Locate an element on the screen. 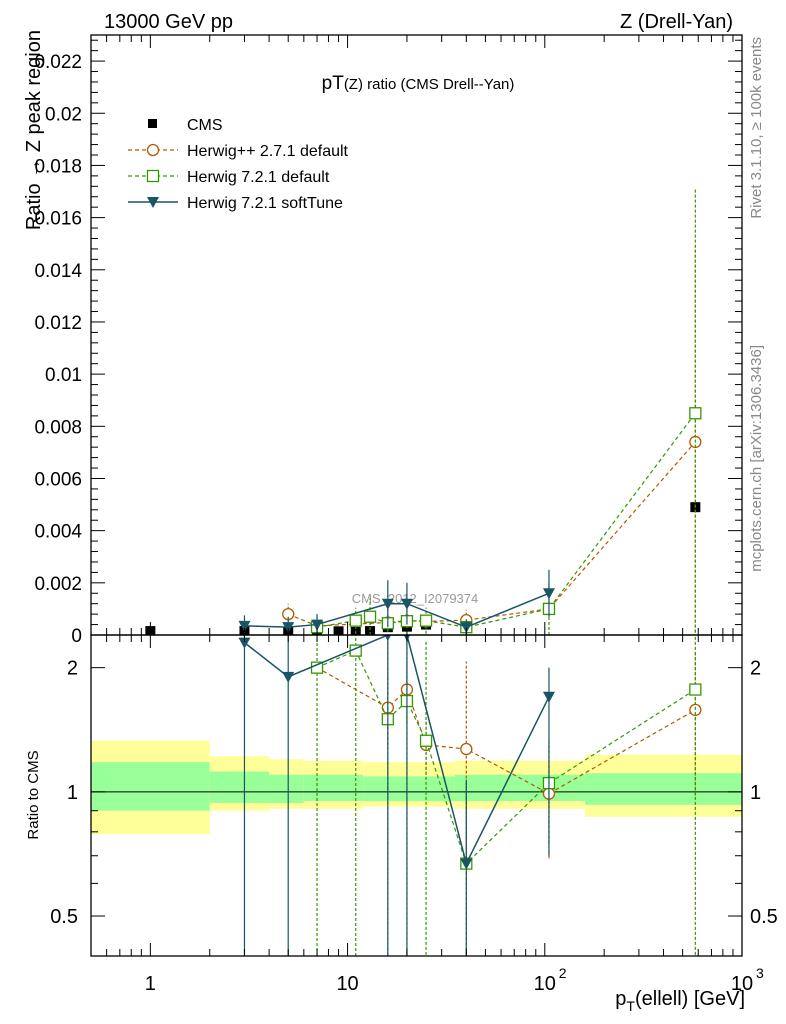 This screenshot has height=1024, width=786. main-y-tick-label: 0.008 is located at coordinates (58, 427).